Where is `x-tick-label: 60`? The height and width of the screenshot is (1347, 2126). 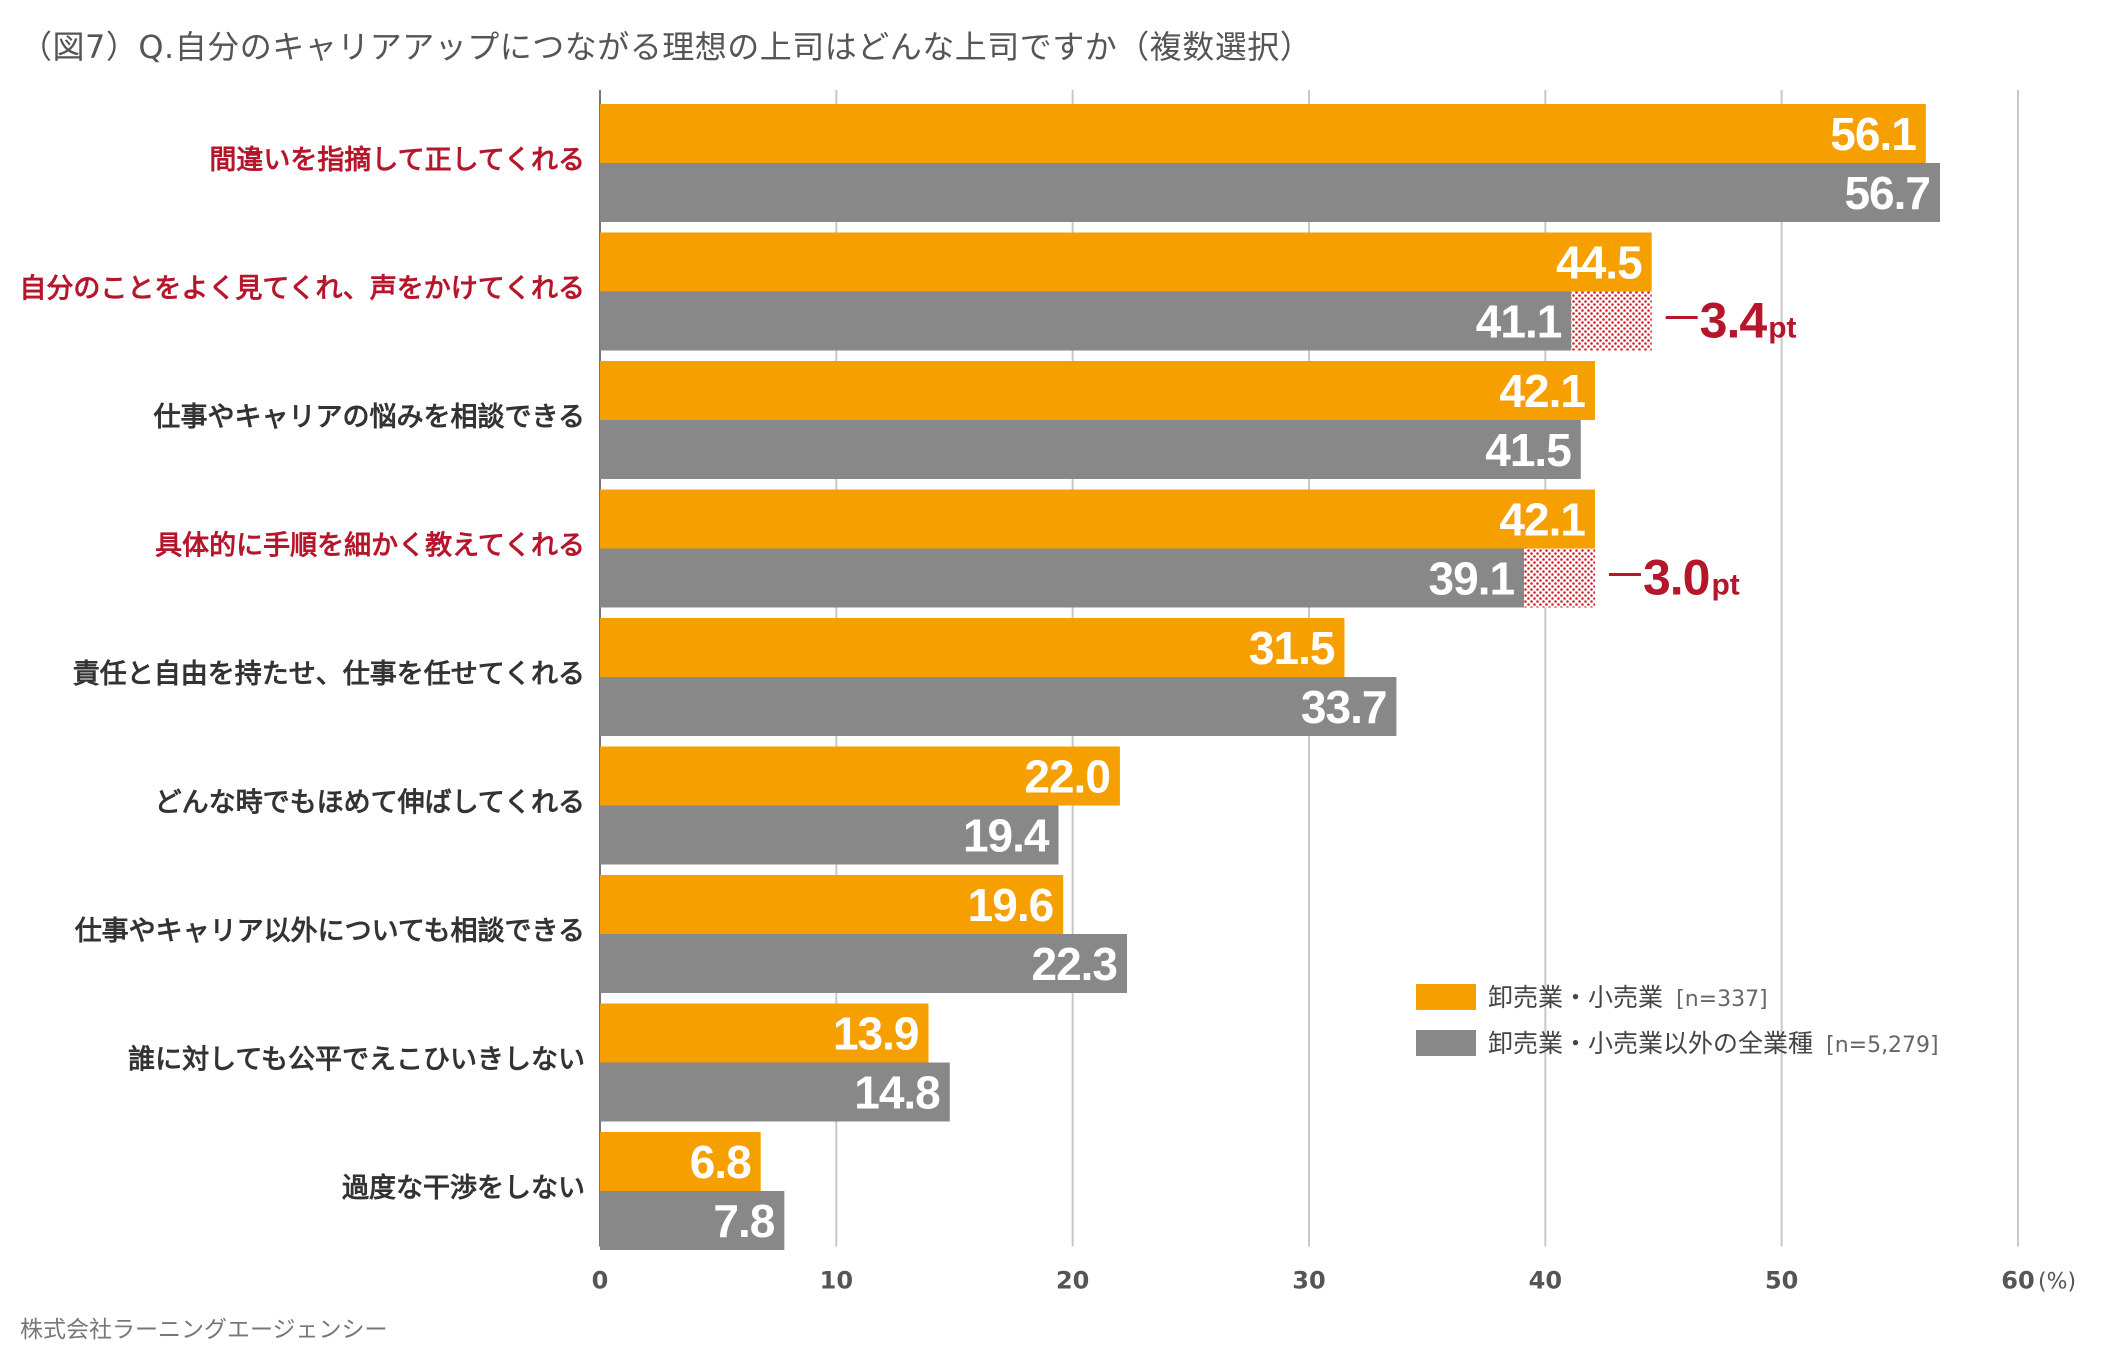 x-tick-label: 60 is located at coordinates (2017, 1281).